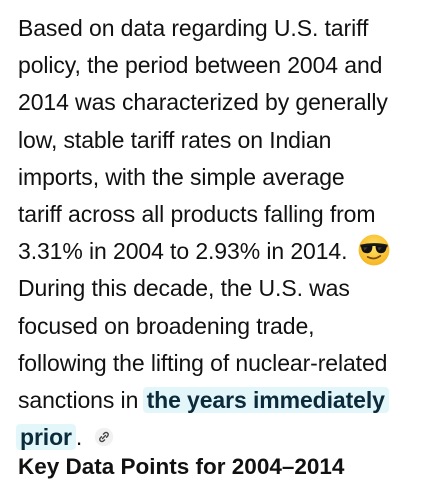  What do you see at coordinates (217, 437) in the screenshot?
I see `text-line-with-link: prior.` at bounding box center [217, 437].